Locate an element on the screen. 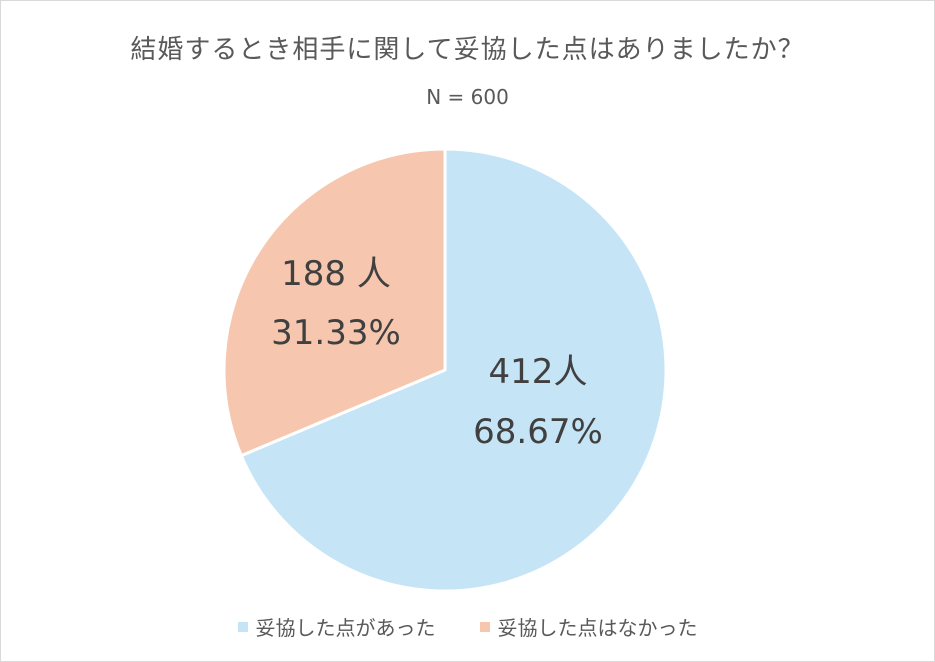 The image size is (935, 662). pie-slice-no is located at coordinates (334, 302).